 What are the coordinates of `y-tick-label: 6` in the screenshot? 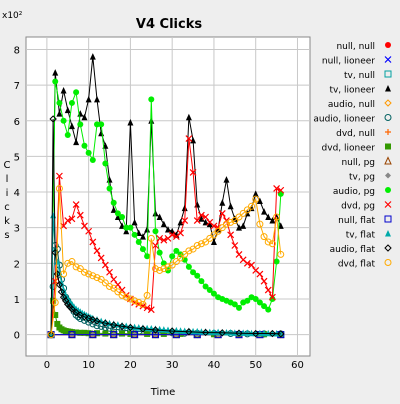 It's located at (17, 122).